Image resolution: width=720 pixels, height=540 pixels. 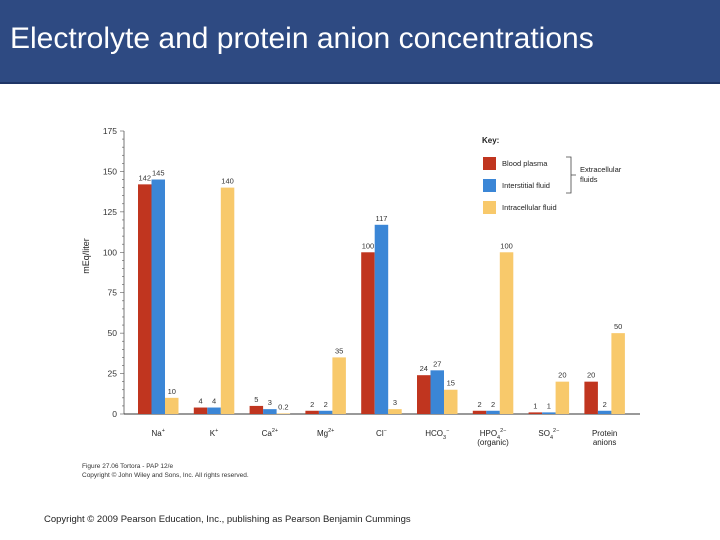 I want to click on category-label: Na+, so click(x=158, y=433).